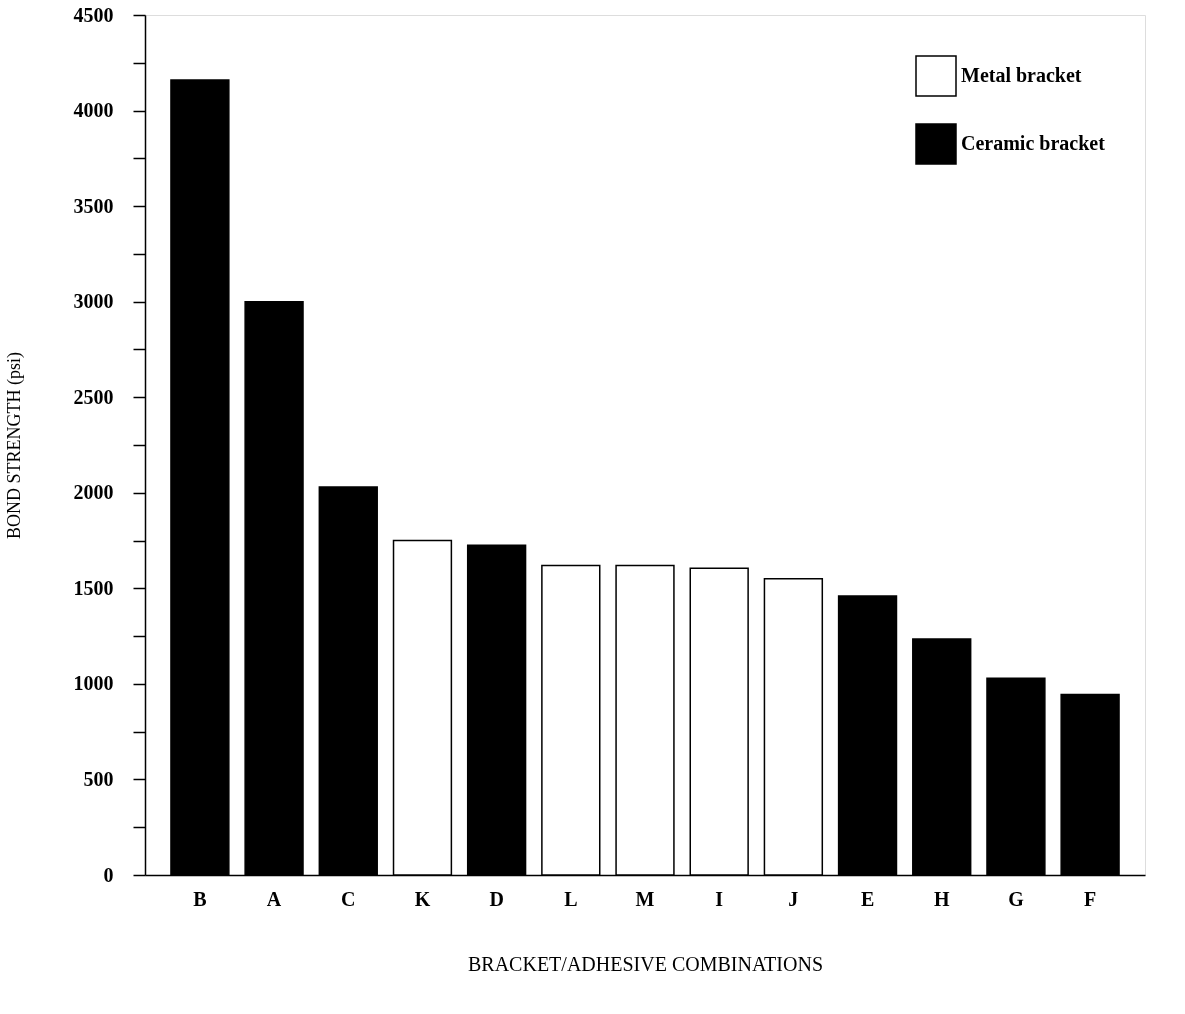 The width and height of the screenshot is (1185, 1014). What do you see at coordinates (93, 396) in the screenshot?
I see `y-tick-label: 2500` at bounding box center [93, 396].